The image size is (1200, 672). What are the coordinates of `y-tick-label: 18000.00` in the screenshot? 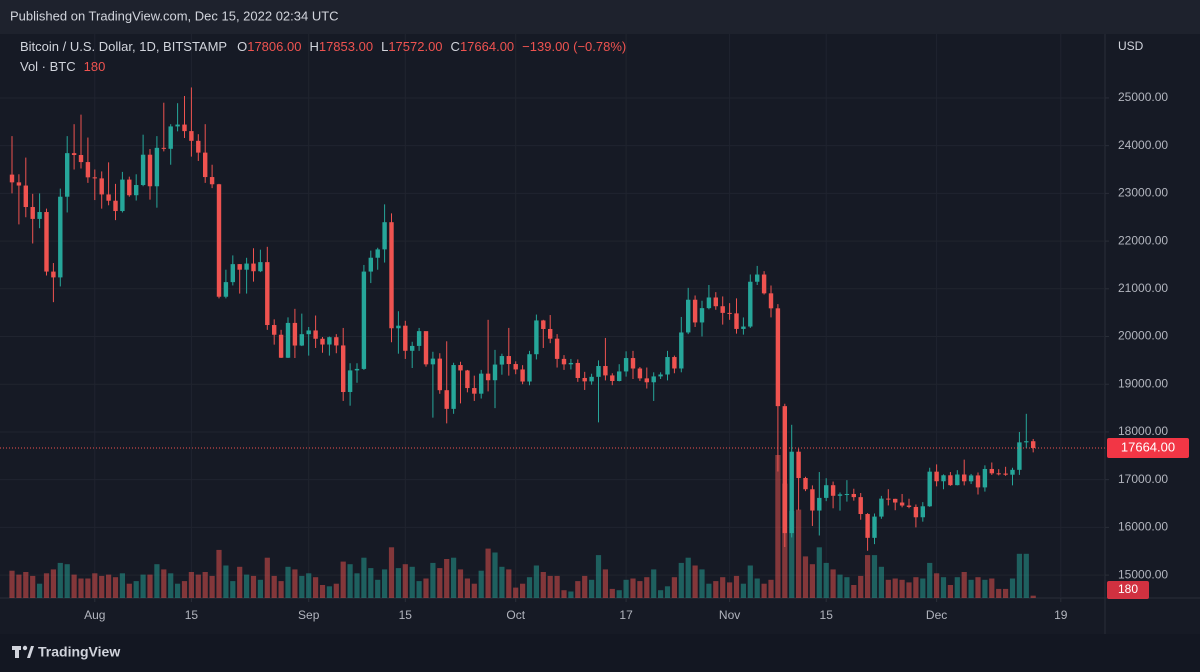 It's located at (1143, 431).